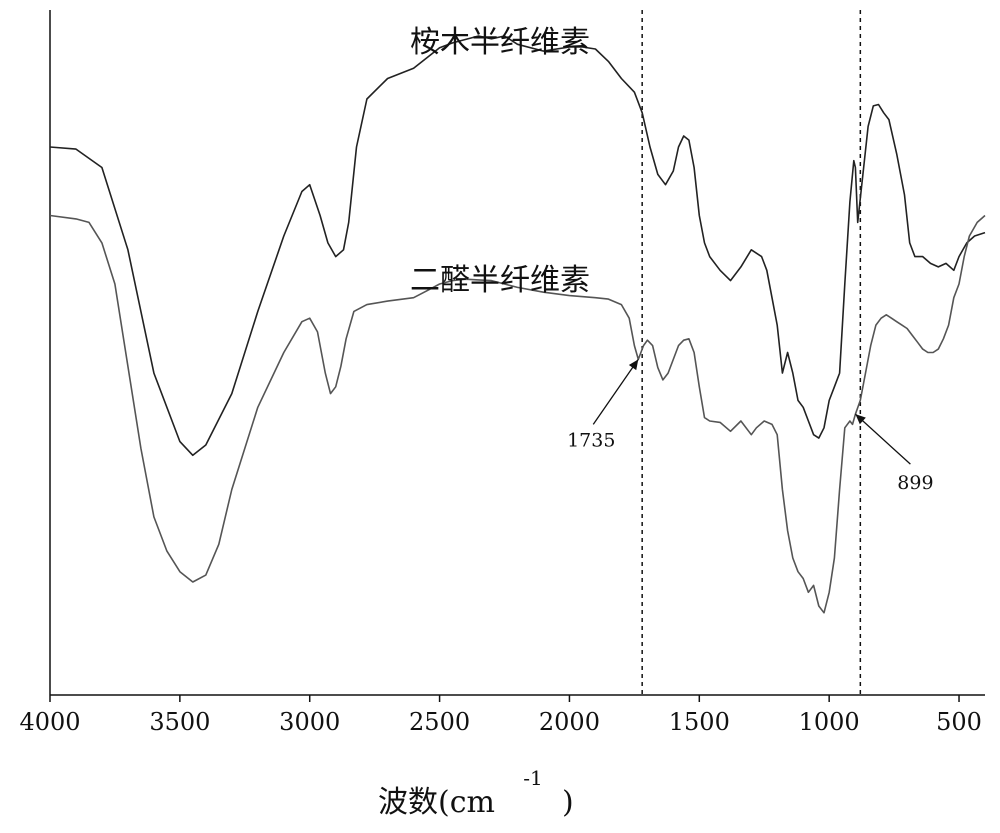  I want to click on series-label-eucalyptus-hemicellulose: 桉木半纤维素, so click(500, 42).